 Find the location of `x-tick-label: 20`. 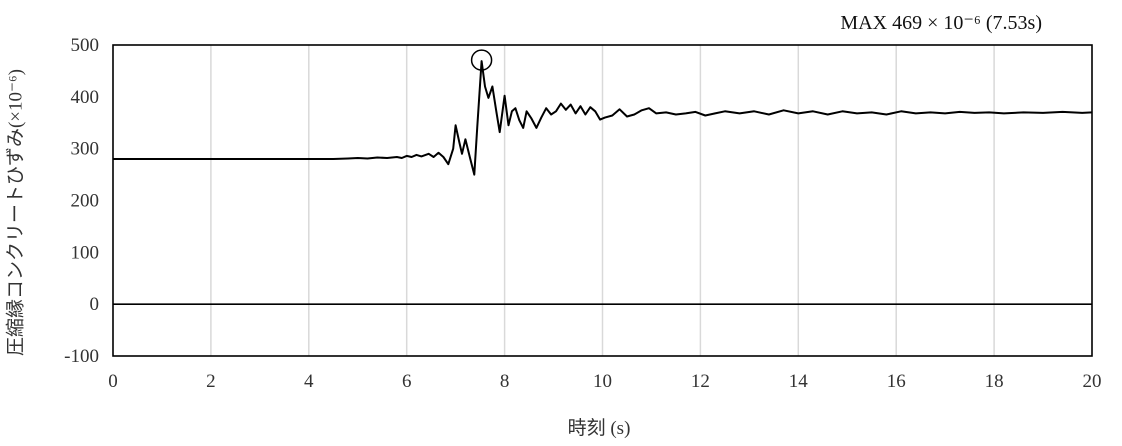

x-tick-label: 20 is located at coordinates (1092, 381).